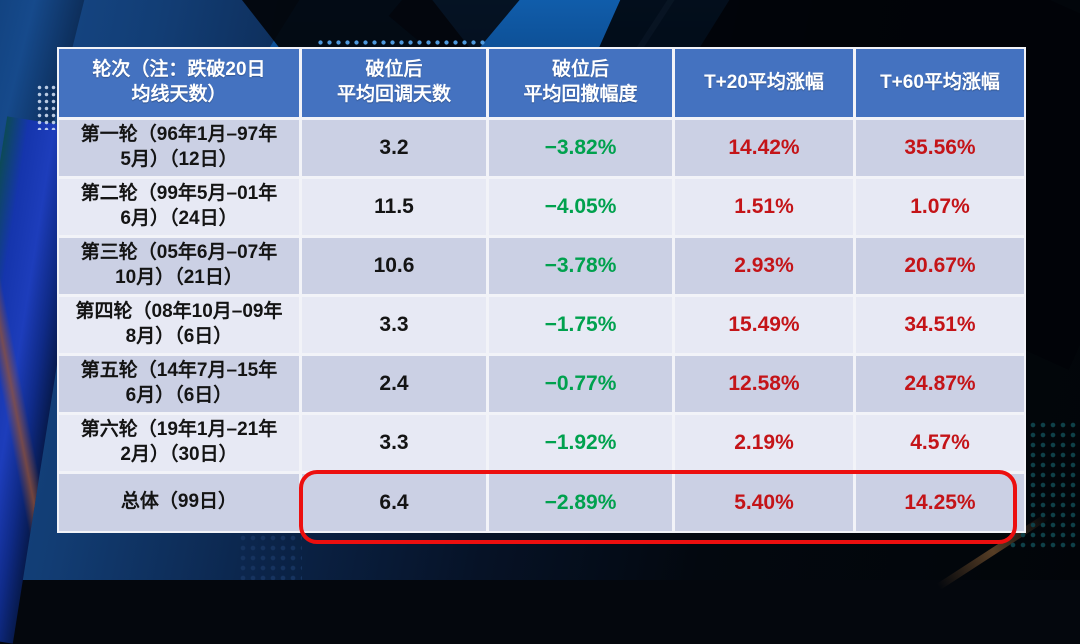 The width and height of the screenshot is (1080, 644). I want to click on t60-gain-cell: 20.67%, so click(940, 266).